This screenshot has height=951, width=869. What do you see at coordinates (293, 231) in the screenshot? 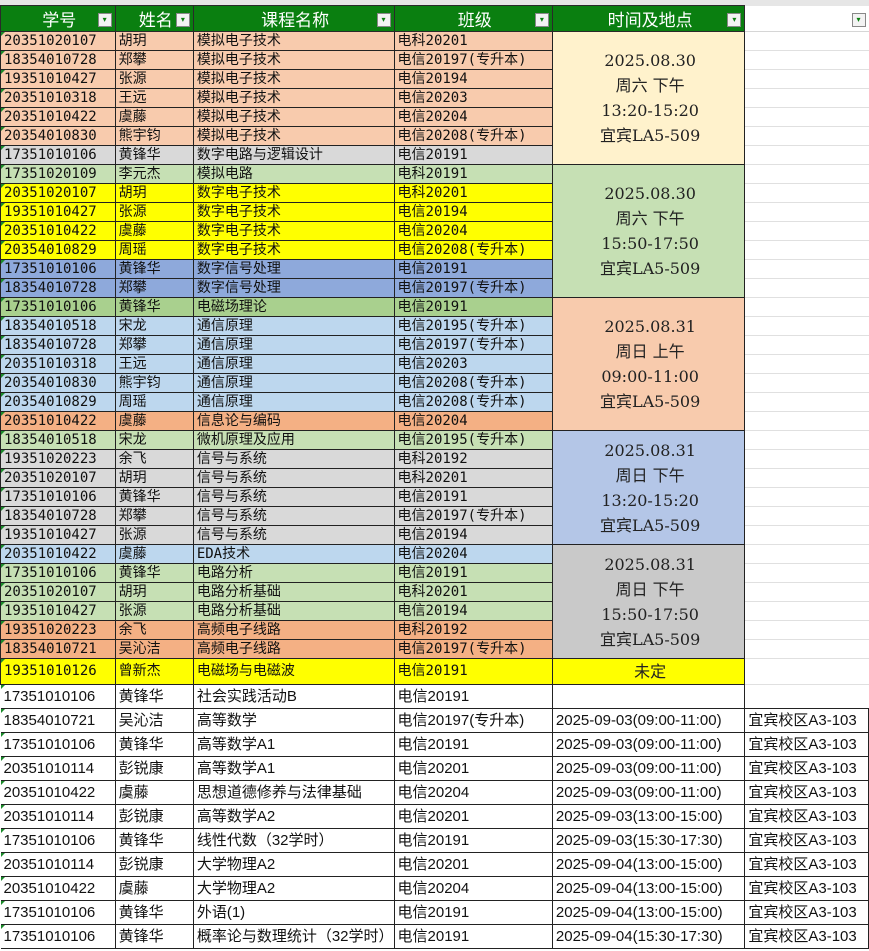
I see `cell-course-name: 数字电子技术` at bounding box center [293, 231].